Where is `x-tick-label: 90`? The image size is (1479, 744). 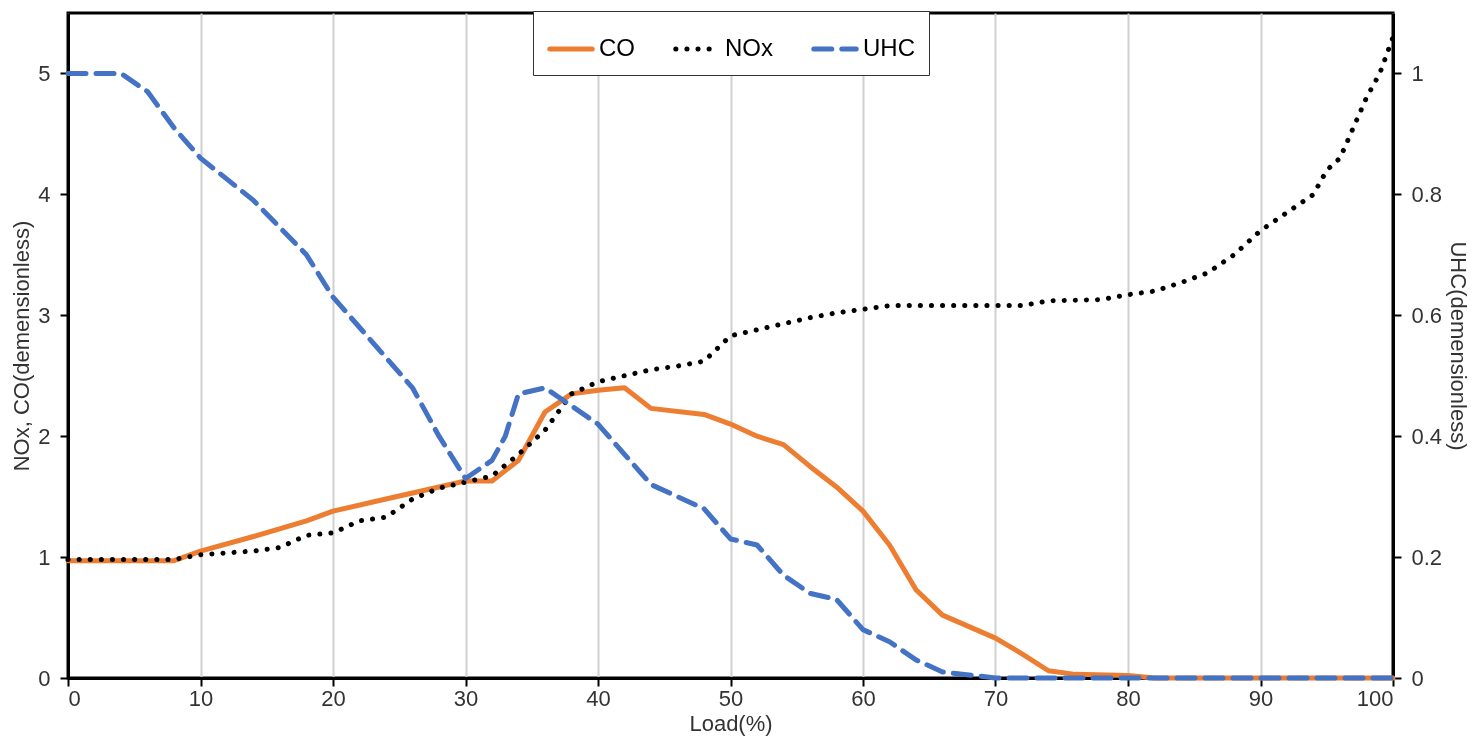
x-tick-label: 90 is located at coordinates (1261, 698).